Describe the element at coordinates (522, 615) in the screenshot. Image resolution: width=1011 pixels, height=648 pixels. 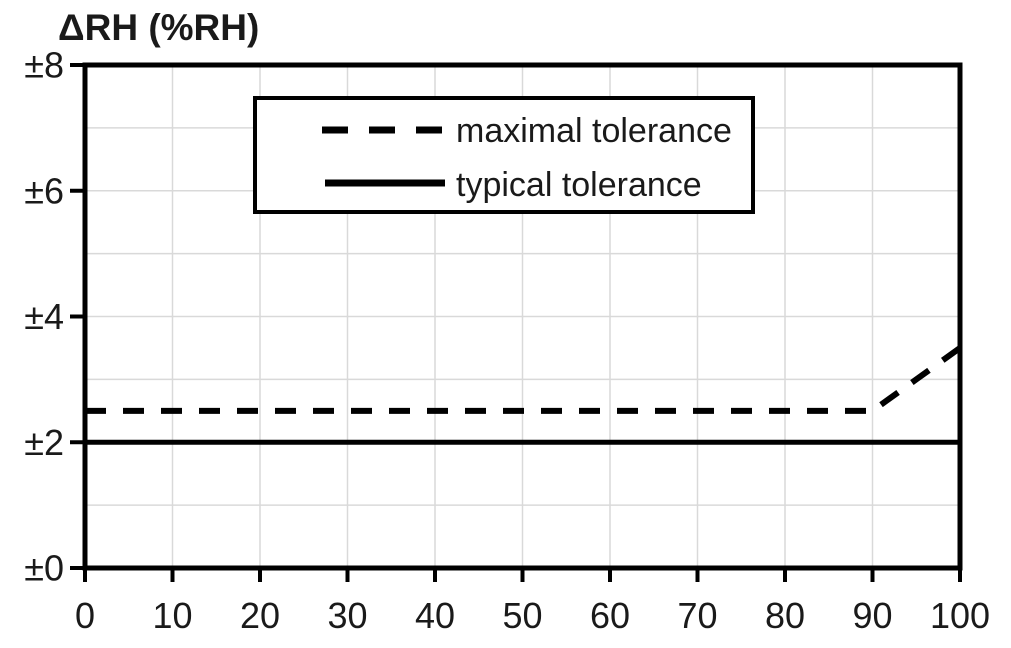
I see `x-tick-label: 50` at that location.